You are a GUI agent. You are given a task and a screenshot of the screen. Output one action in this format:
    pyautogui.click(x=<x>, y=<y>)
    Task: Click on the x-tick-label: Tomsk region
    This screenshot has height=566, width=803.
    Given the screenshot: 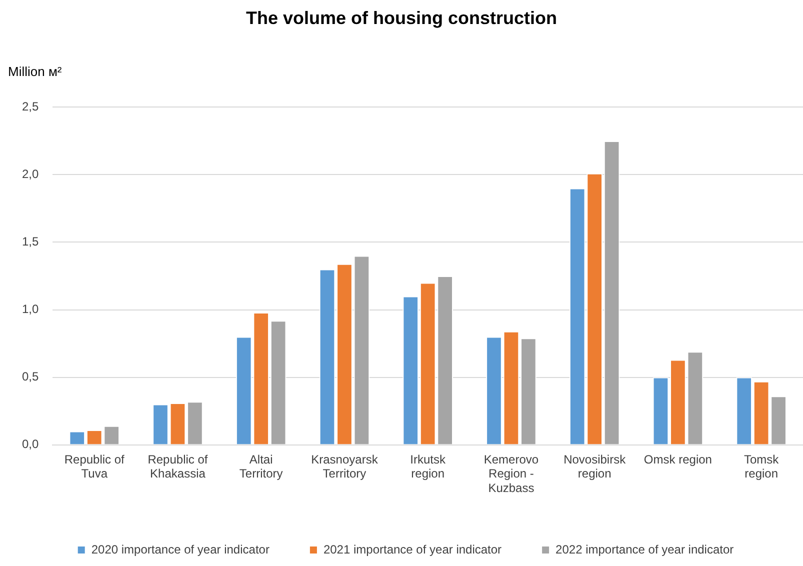 What is the action you would take?
    pyautogui.click(x=762, y=466)
    